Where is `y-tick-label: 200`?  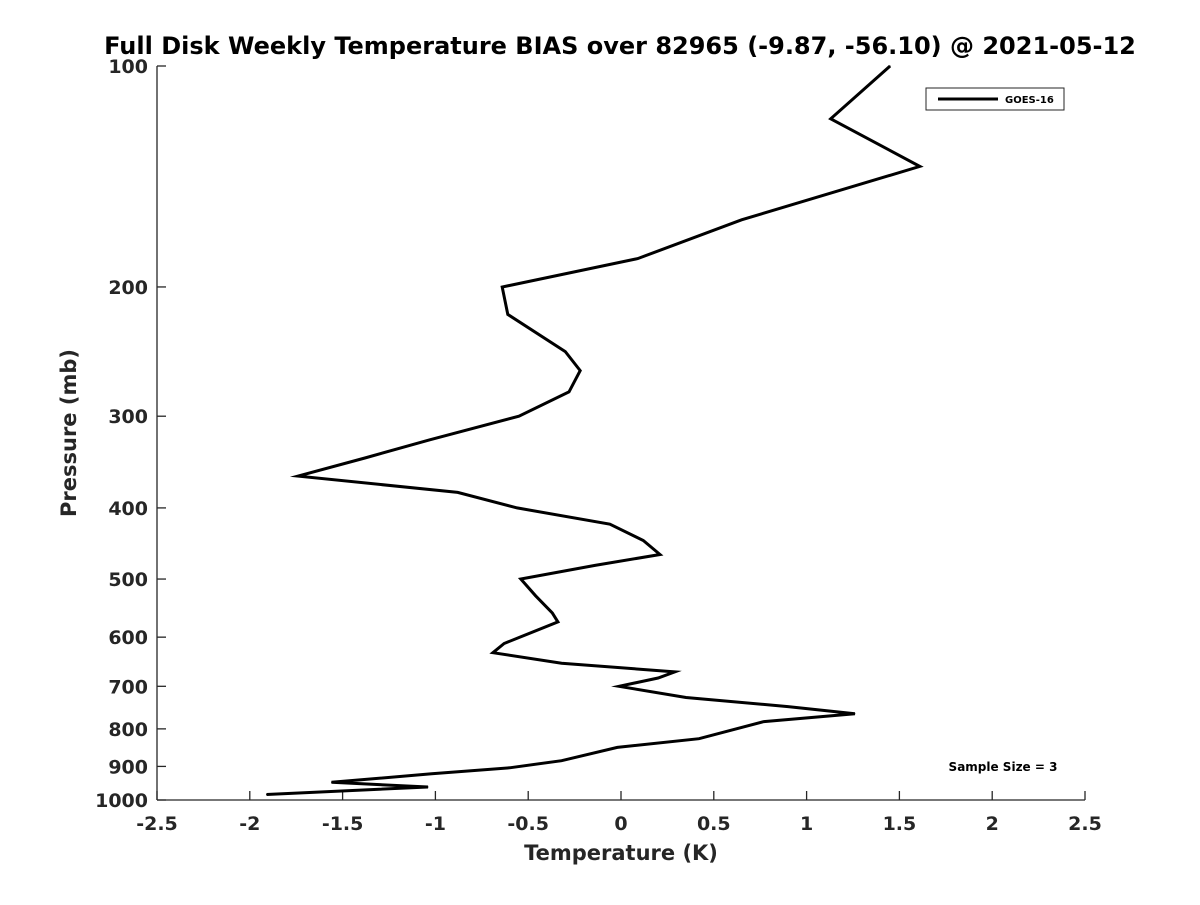
y-tick-label: 200 is located at coordinates (128, 288).